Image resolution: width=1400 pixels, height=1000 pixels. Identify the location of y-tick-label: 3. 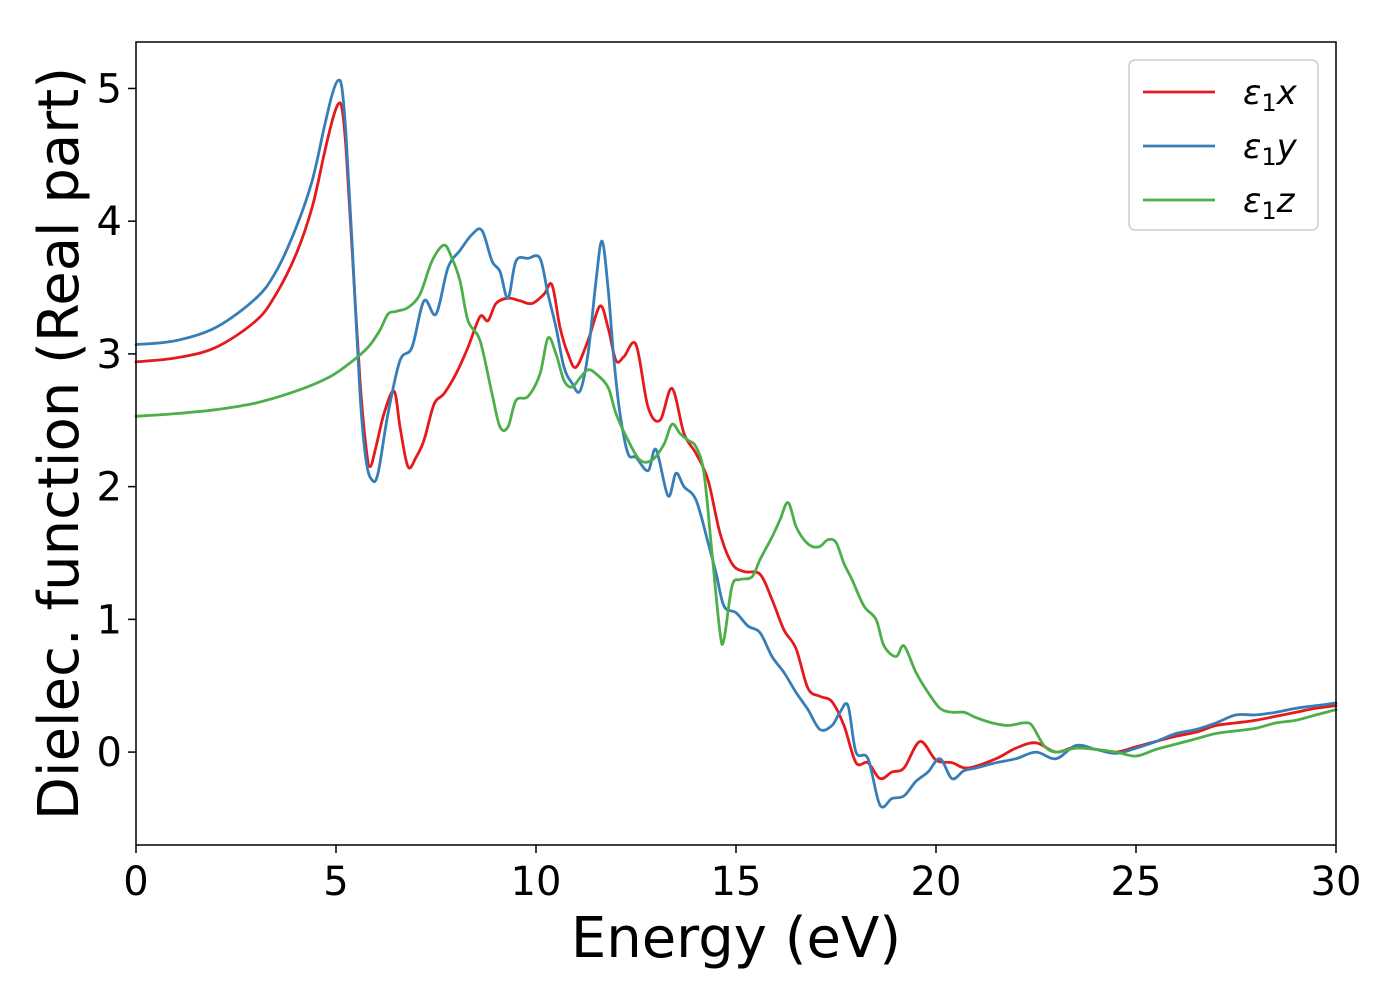
(109, 355).